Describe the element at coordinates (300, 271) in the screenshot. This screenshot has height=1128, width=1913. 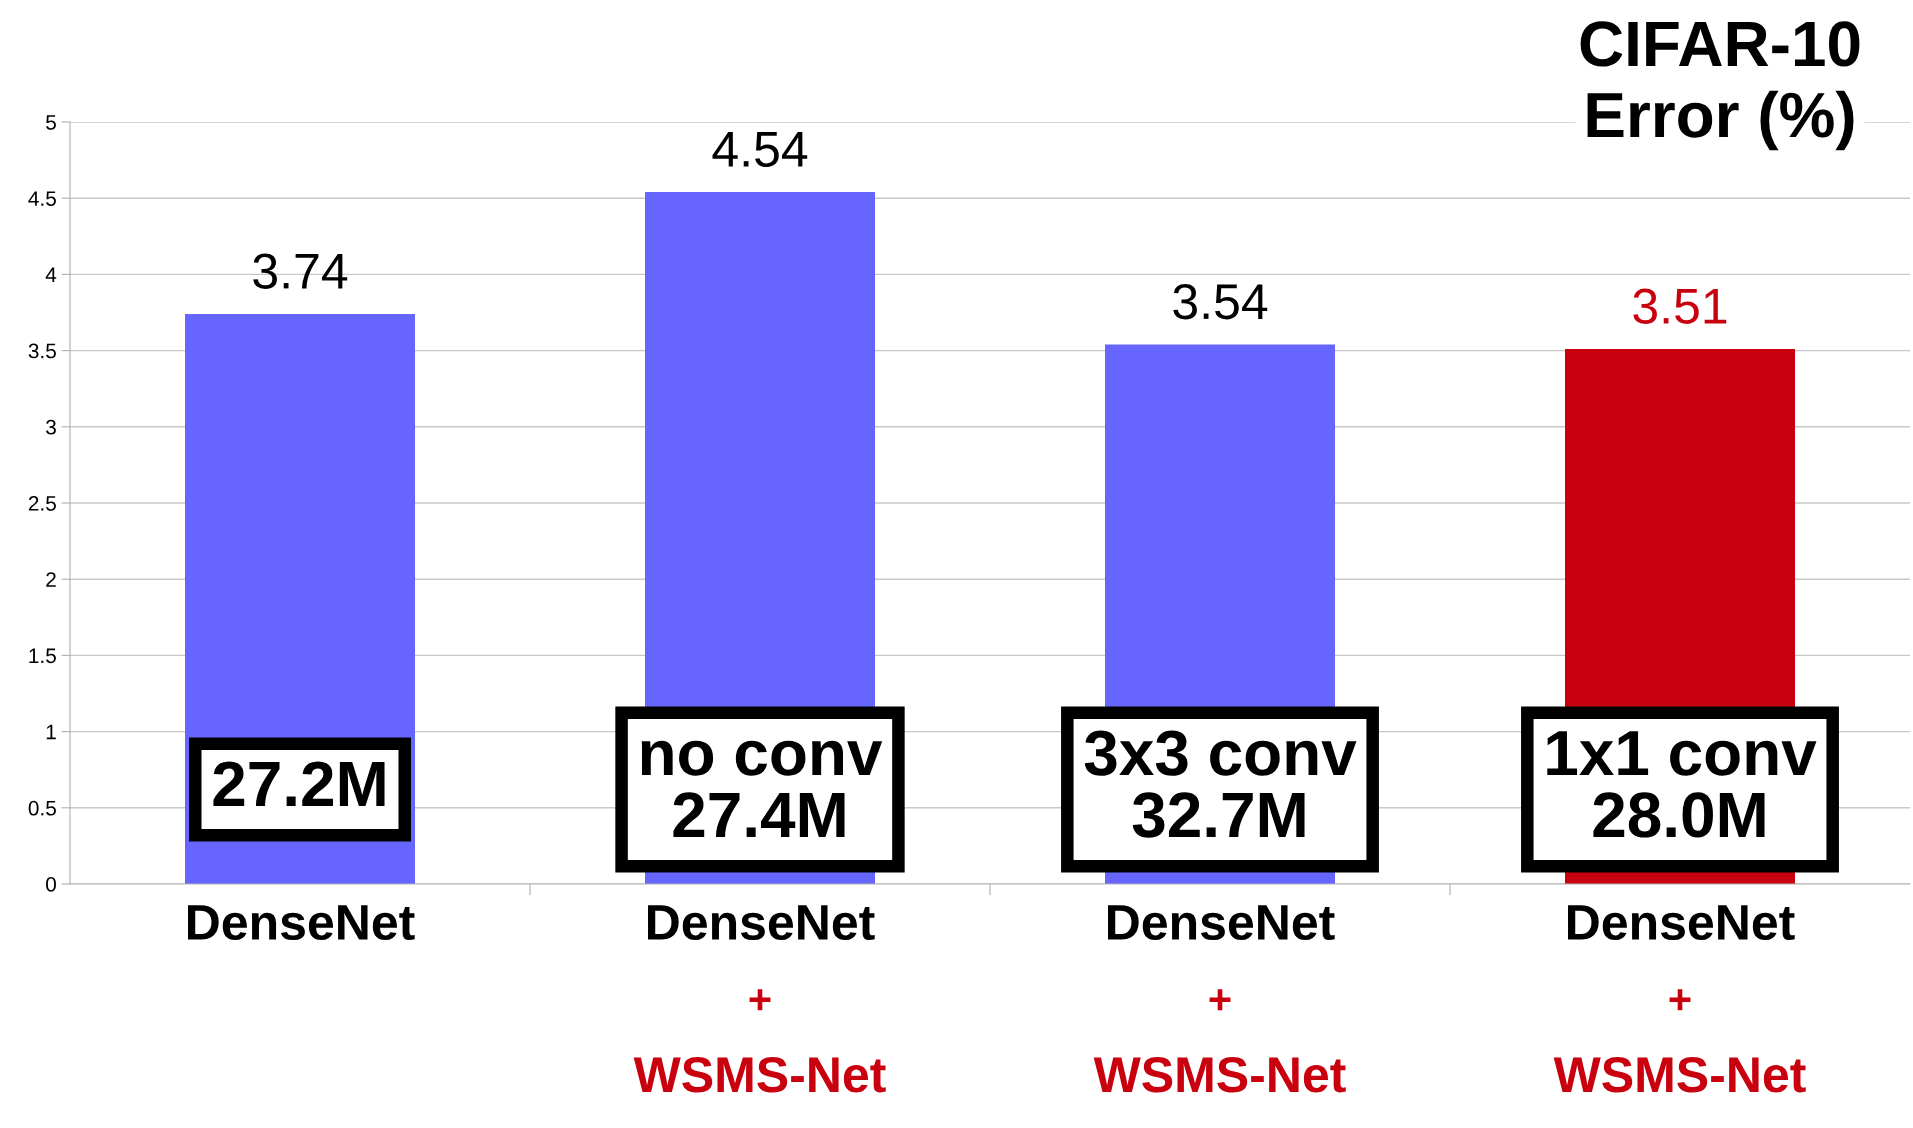
I see `data-label: 3.74` at that location.